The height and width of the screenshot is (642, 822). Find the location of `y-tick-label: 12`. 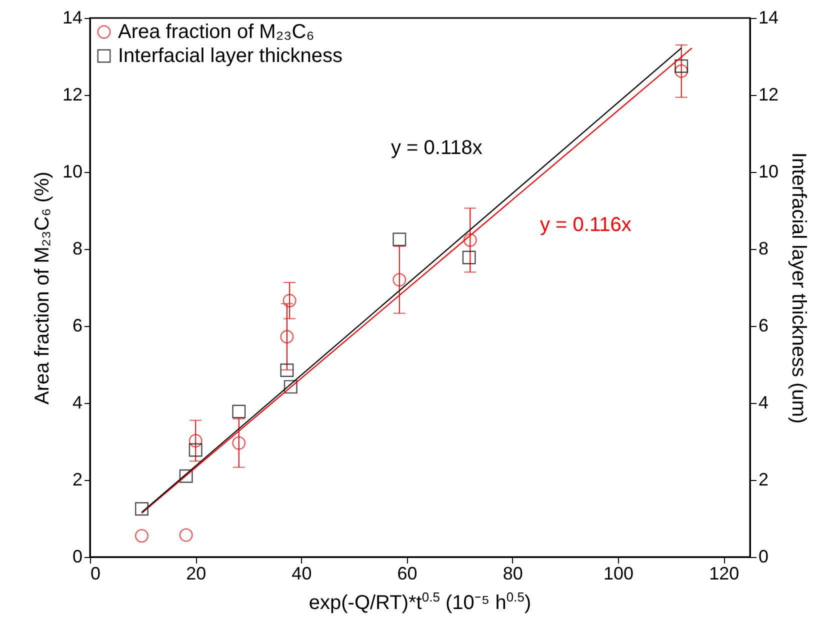

y-tick-label: 12 is located at coordinates (72, 94).